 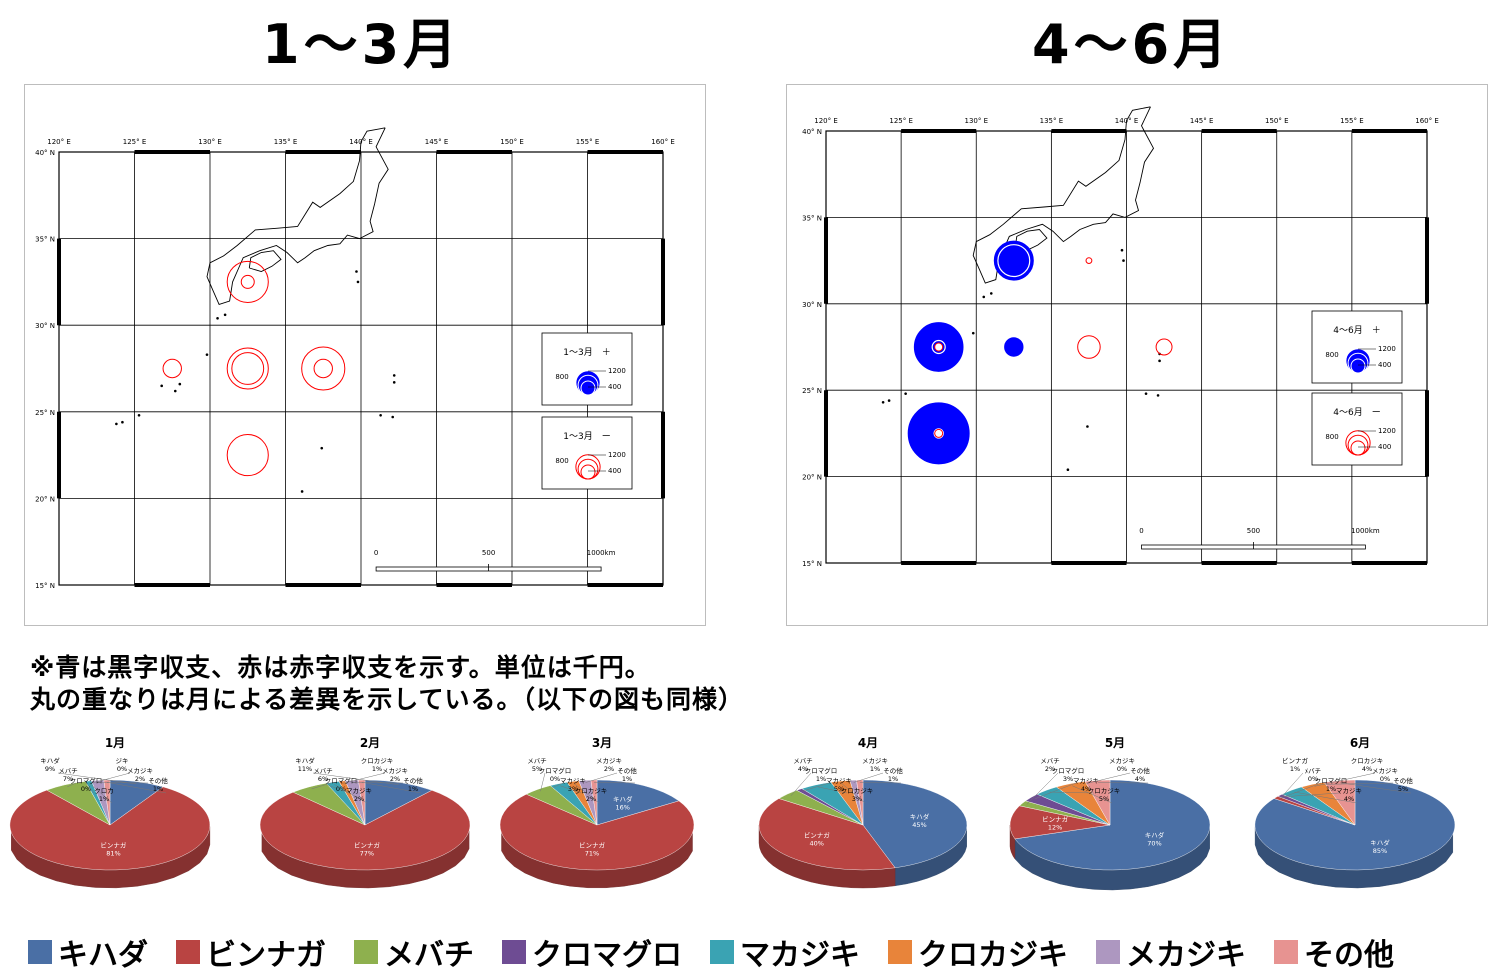 I want to click on longitude-label: 135° E, so click(x=286, y=142).